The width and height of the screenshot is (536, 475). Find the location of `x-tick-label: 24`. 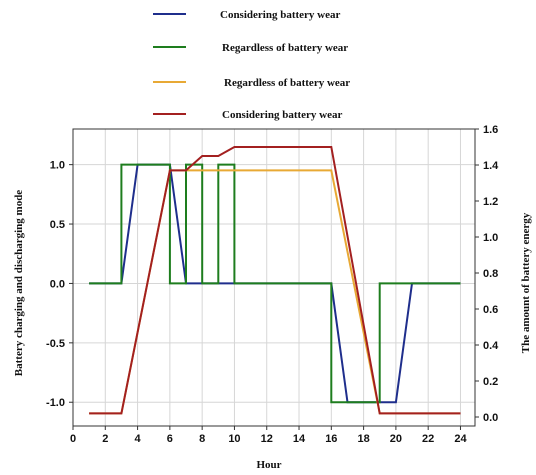

x-tick-label: 24 is located at coordinates (460, 439).